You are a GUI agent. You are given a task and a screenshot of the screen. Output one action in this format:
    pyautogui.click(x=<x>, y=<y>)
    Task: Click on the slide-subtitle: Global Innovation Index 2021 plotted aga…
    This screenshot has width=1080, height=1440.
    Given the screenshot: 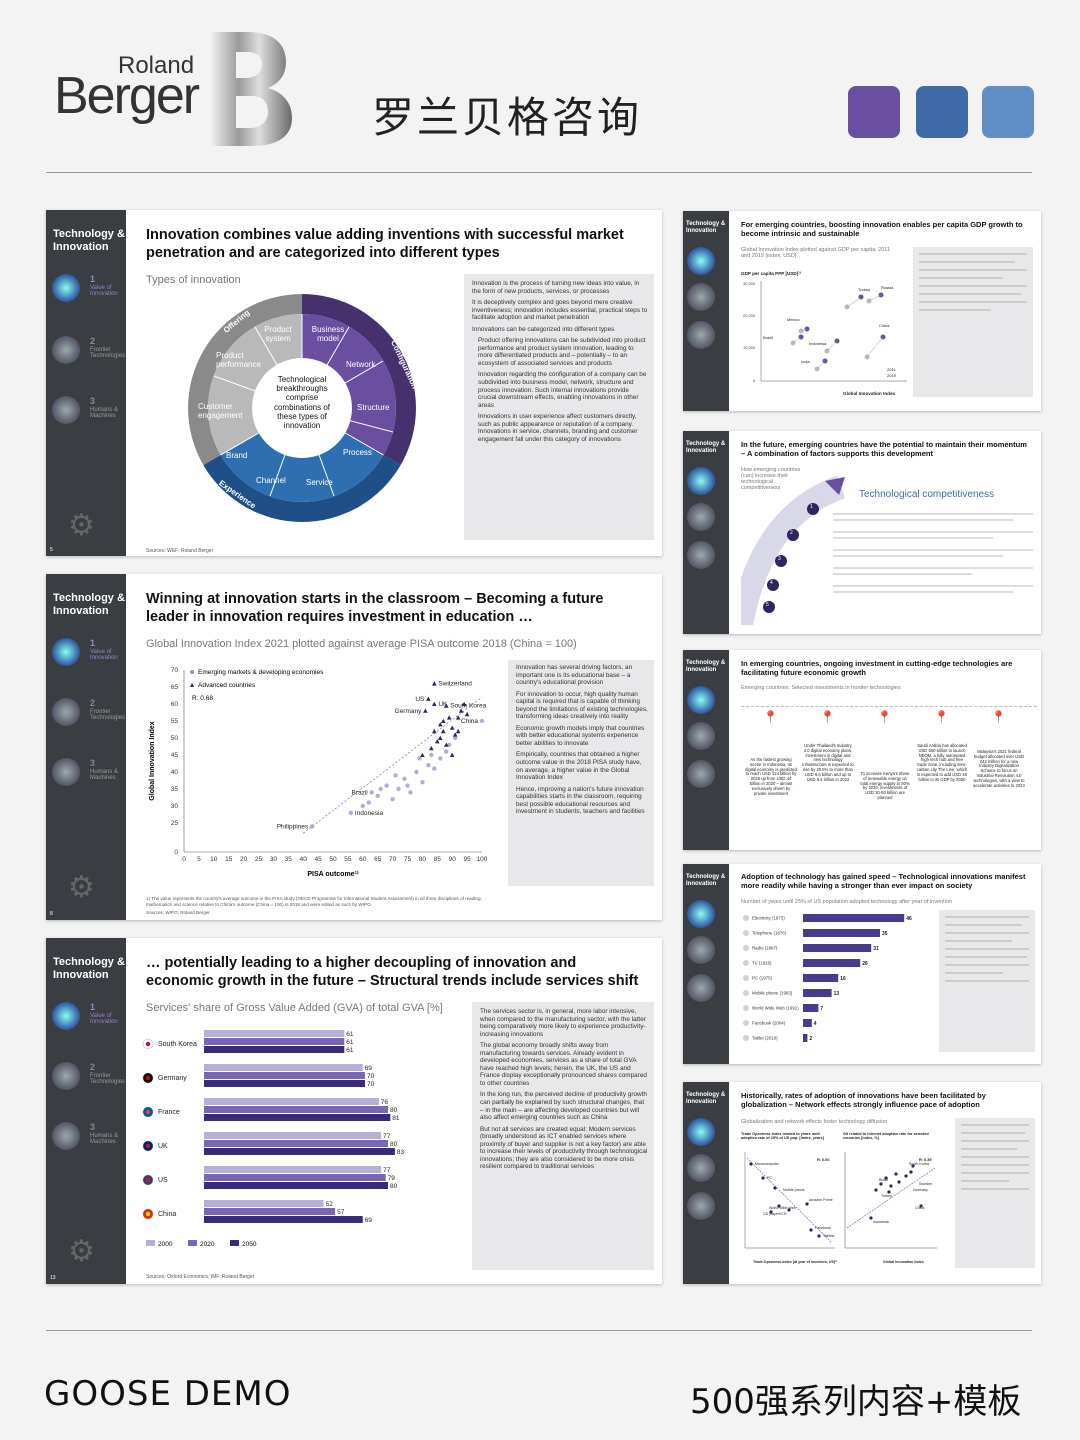 What is the action you would take?
    pyautogui.click(x=361, y=644)
    